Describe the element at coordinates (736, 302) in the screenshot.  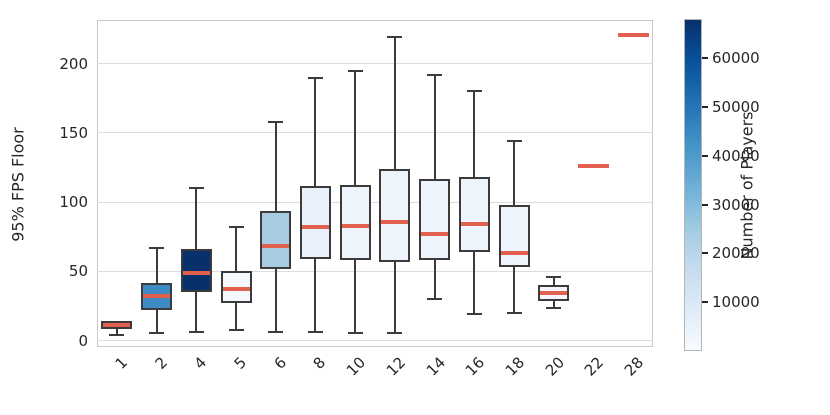
I see `colorbar-tick-label: 10000` at that location.